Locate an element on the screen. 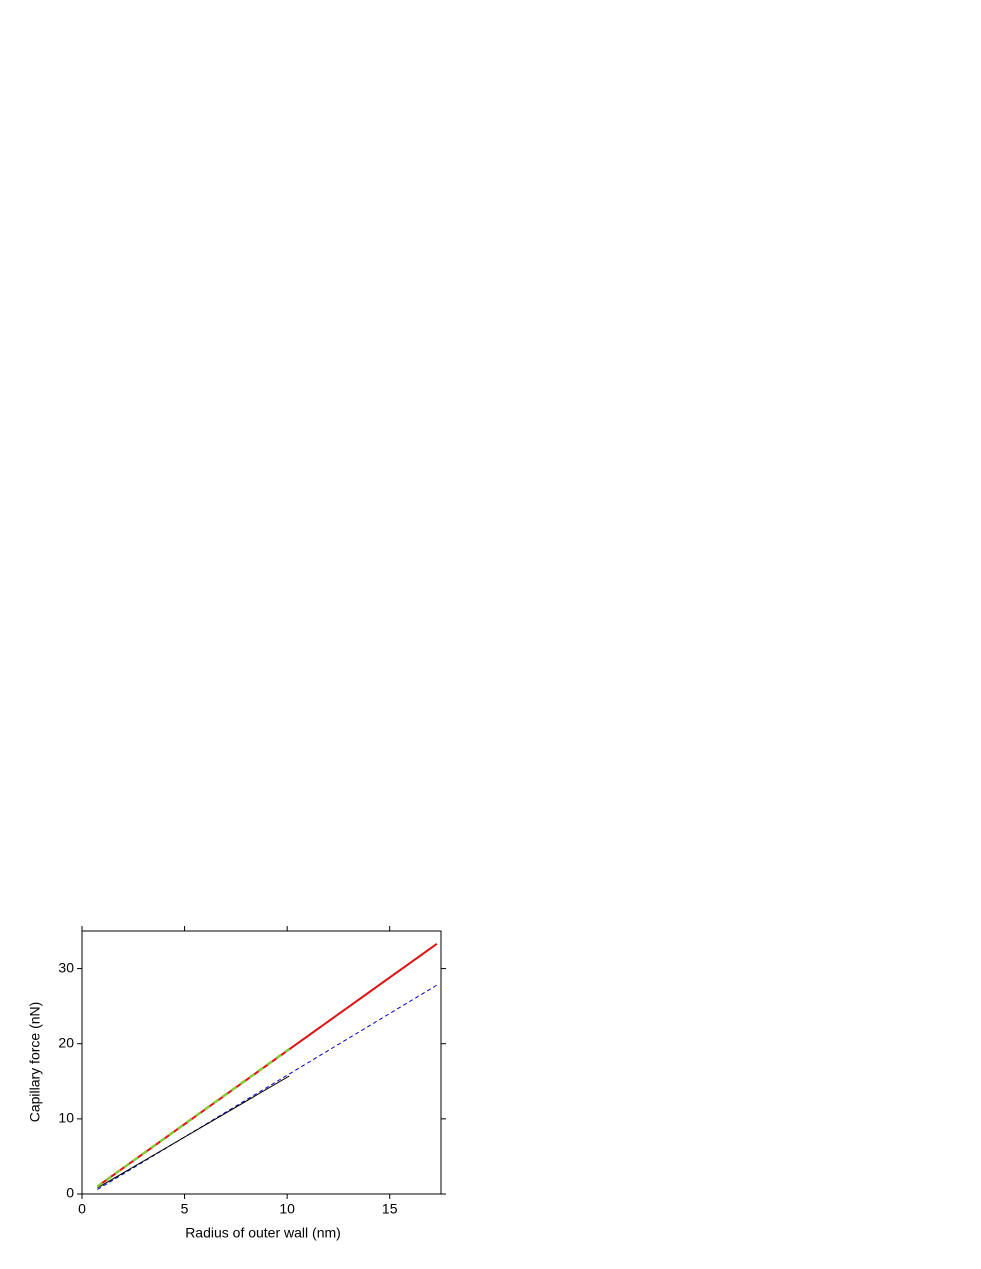 The width and height of the screenshot is (981, 1269). y-tick-label: 20 is located at coordinates (66, 1042).